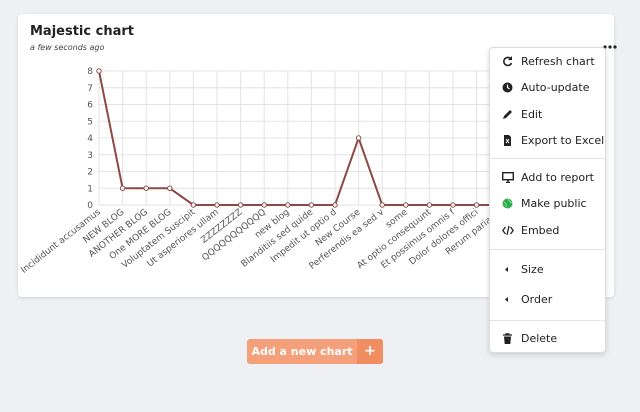  Describe the element at coordinates (90, 106) in the screenshot. I see `y-tick-label: 6` at that location.